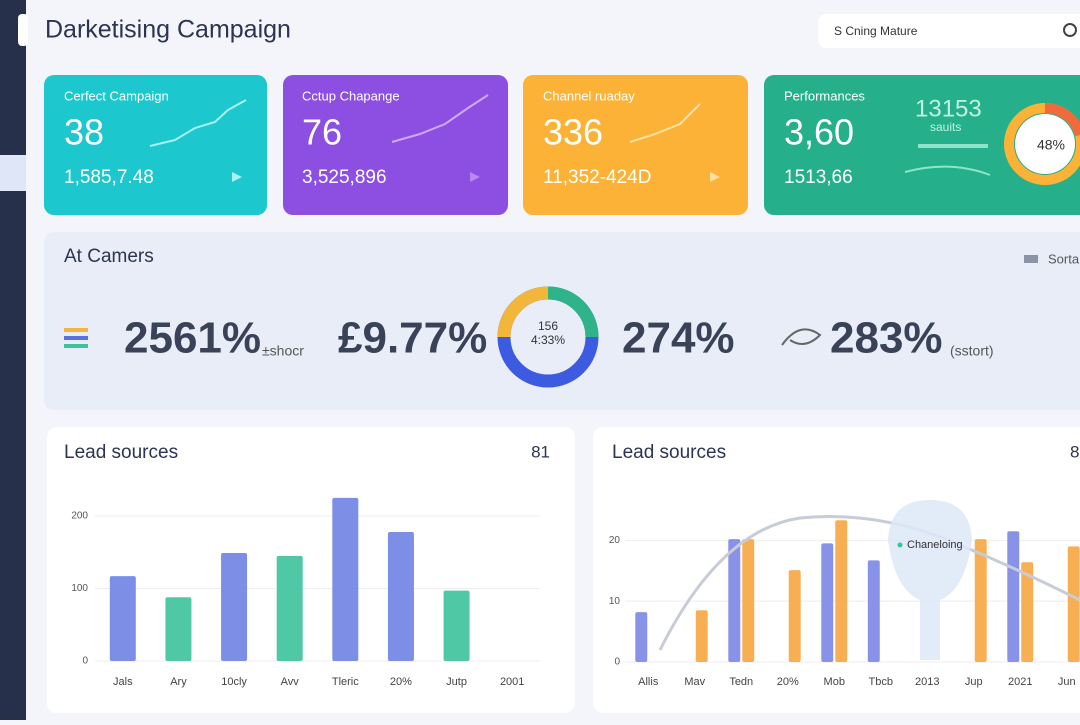  I want to click on stat-value: £9.77%, so click(412, 338).